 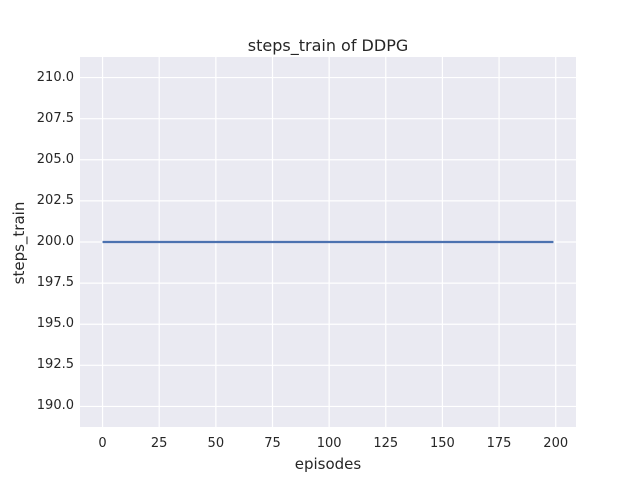 I want to click on chart-title: steps_train of DDPG, so click(x=328, y=45).